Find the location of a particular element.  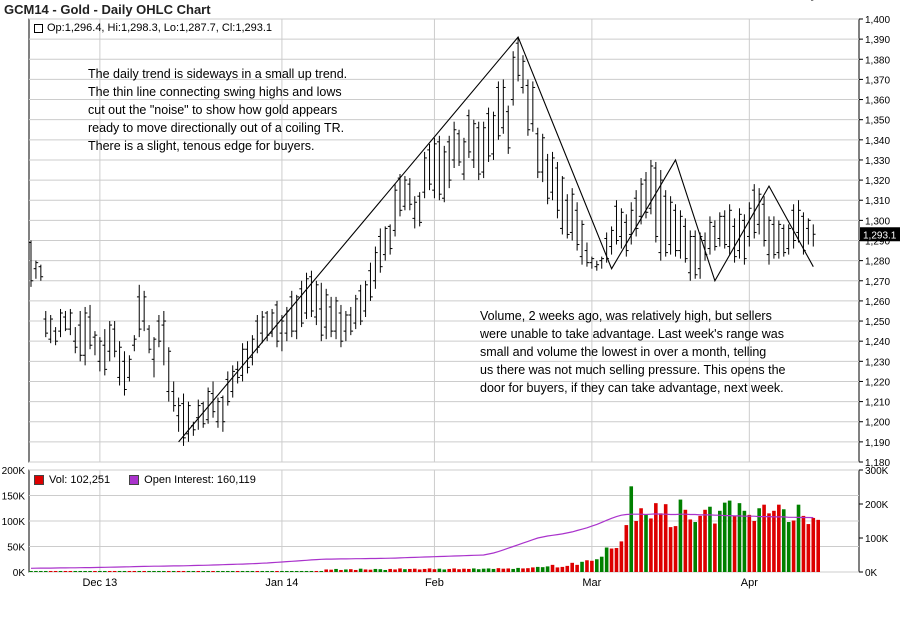

volume-bars is located at coordinates (424, 529).